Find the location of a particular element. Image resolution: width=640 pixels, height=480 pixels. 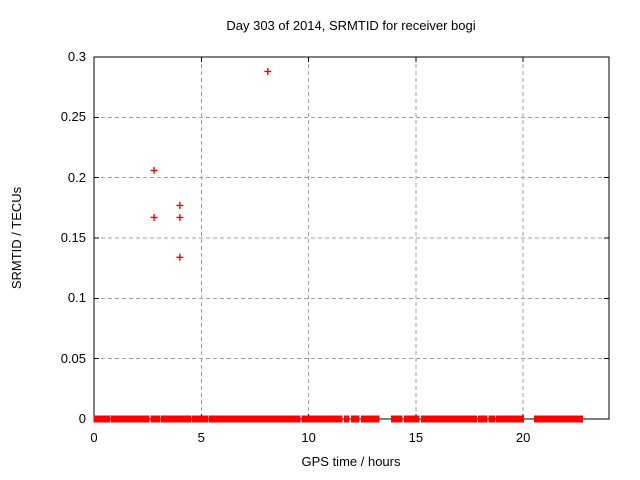

y-tick-label: 0.05 is located at coordinates (73, 358).